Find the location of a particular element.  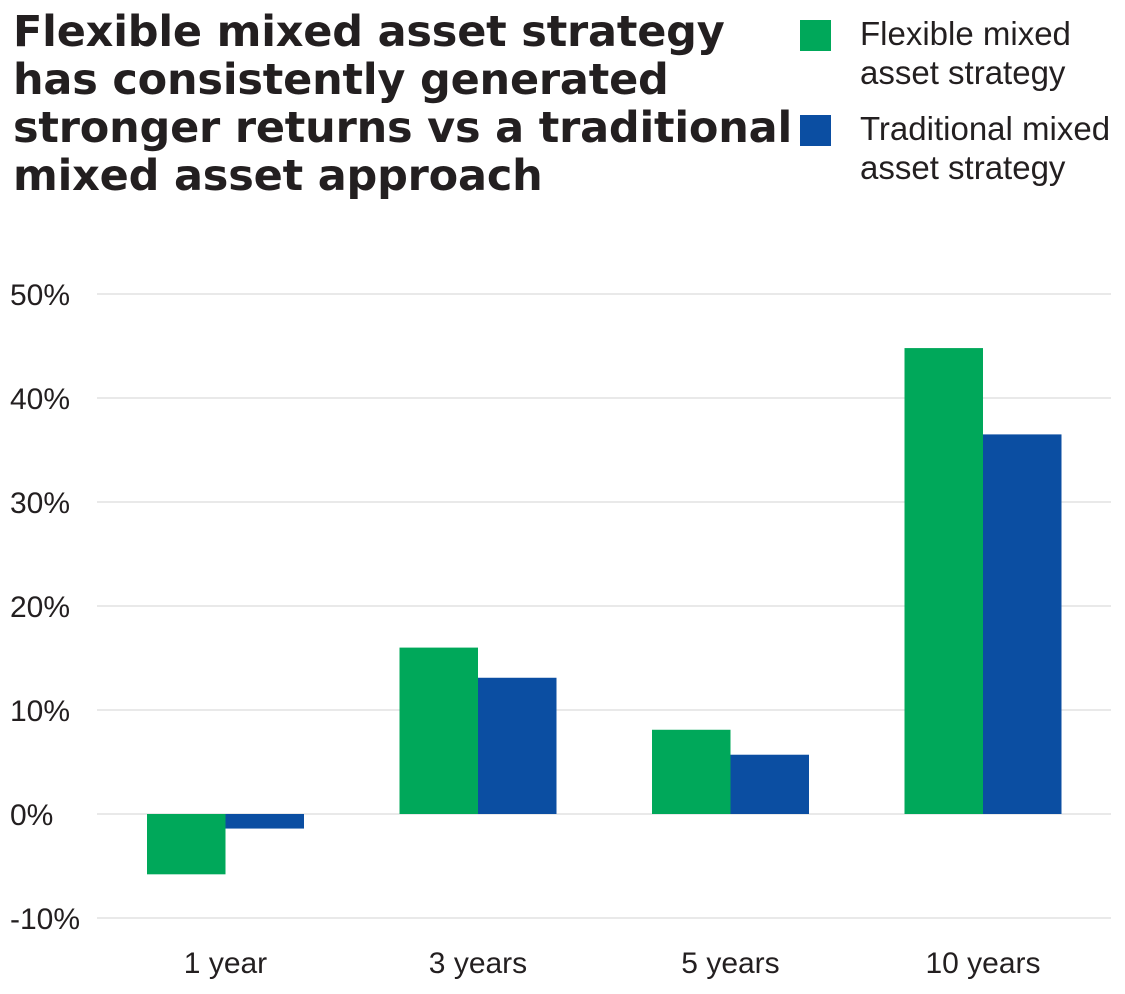

y-tick-label: 10% is located at coordinates (40, 711).